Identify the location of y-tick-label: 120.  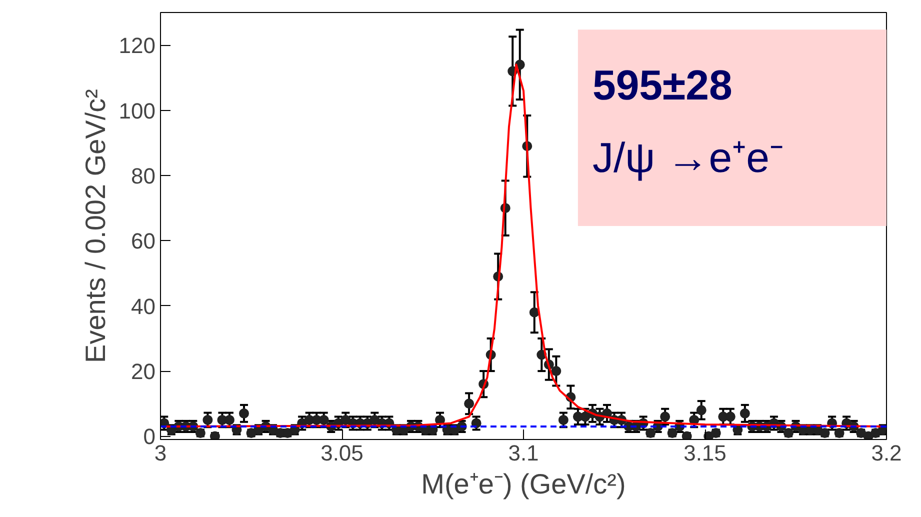
(137, 45).